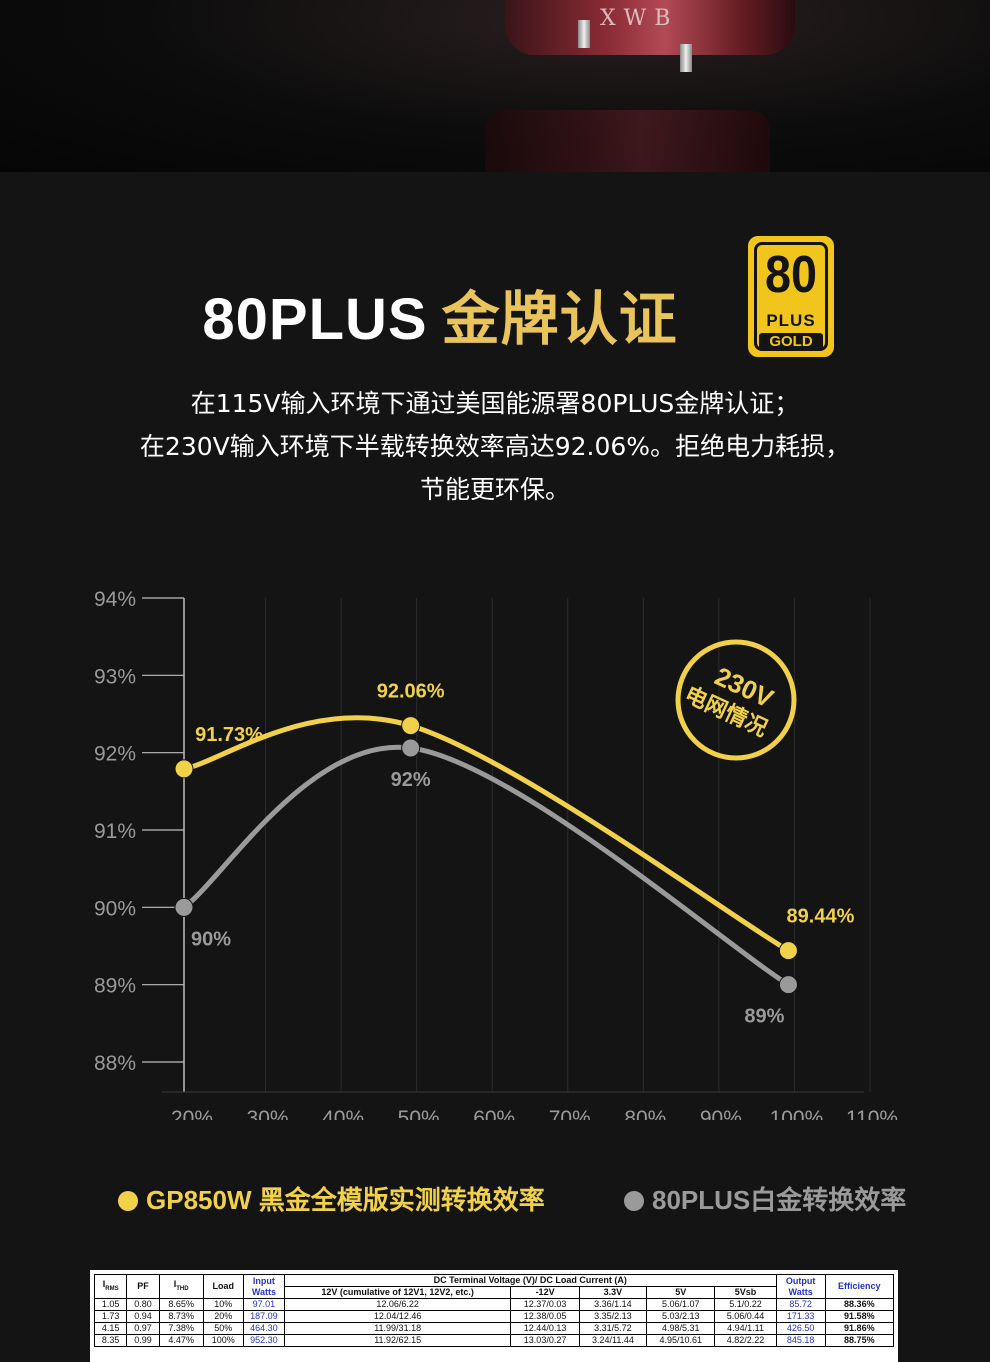  What do you see at coordinates (315, 319) in the screenshot?
I see `title-part-1: 80PLUS` at bounding box center [315, 319].